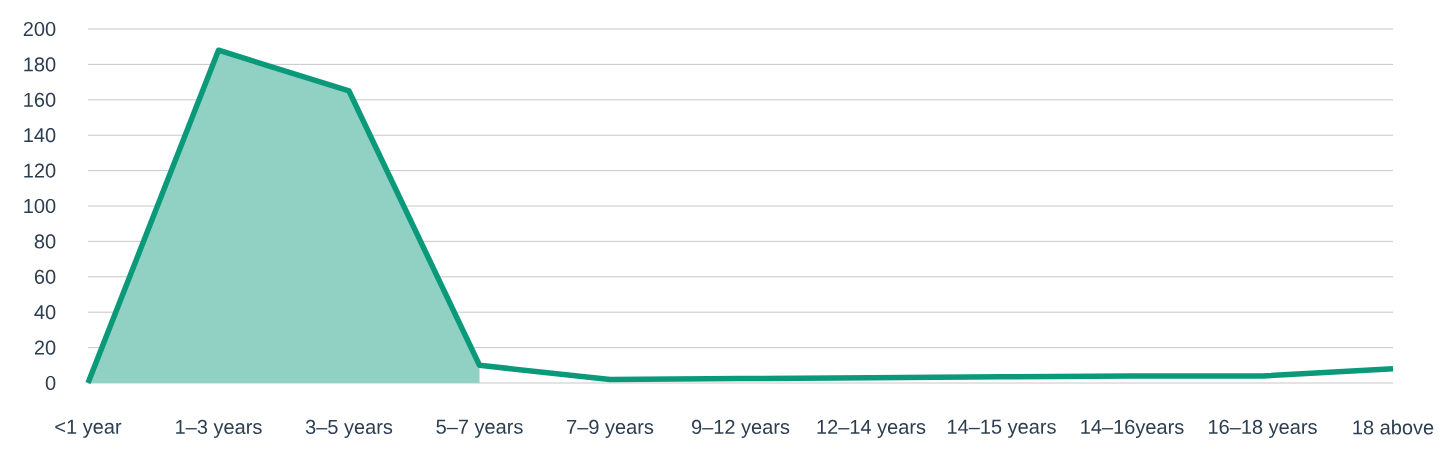 Image resolution: width=1453 pixels, height=450 pixels. I want to click on y-tick-label: 0, so click(50, 383).